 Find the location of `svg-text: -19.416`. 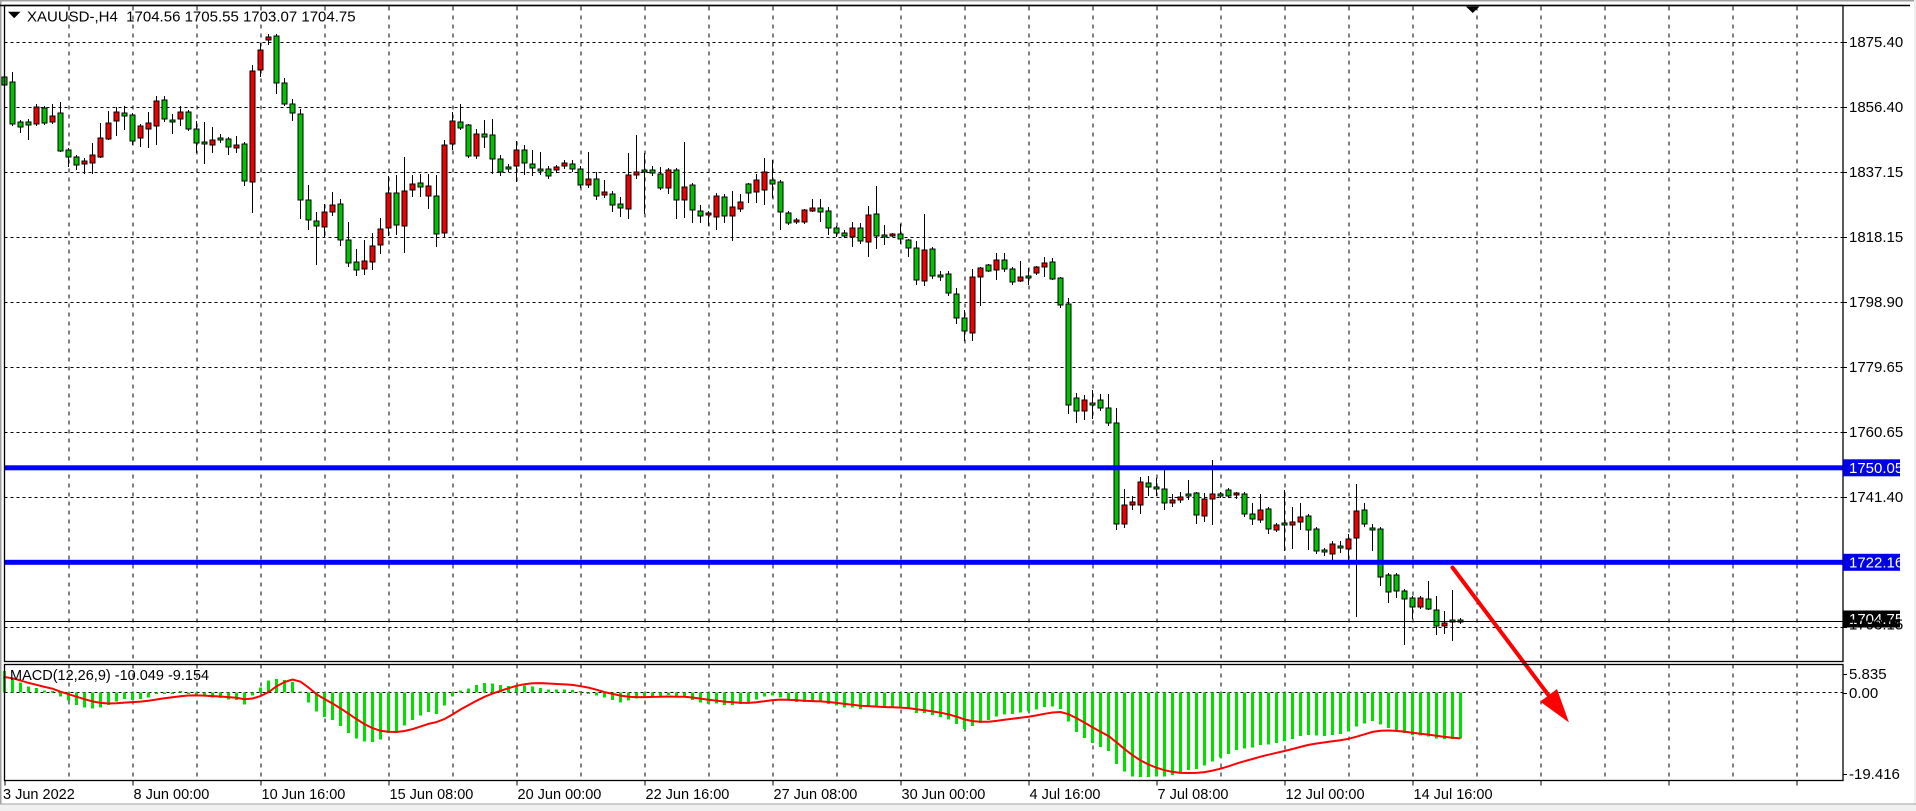

svg-text: -19.416 is located at coordinates (1874, 774).